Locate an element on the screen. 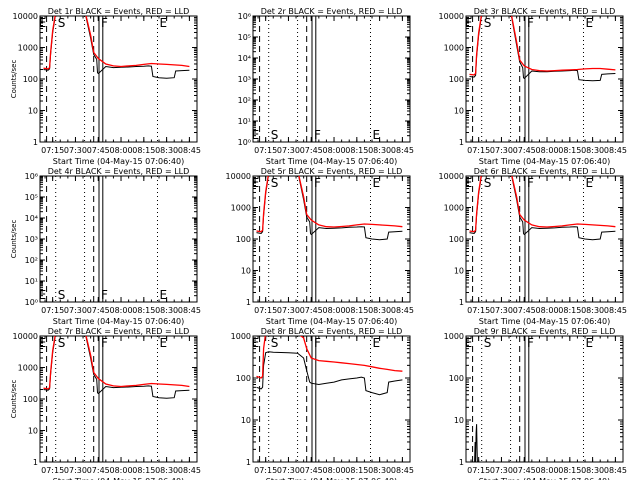 The width and height of the screenshot is (640, 480). y-tick-label: 10⁰ is located at coordinates (244, 142).